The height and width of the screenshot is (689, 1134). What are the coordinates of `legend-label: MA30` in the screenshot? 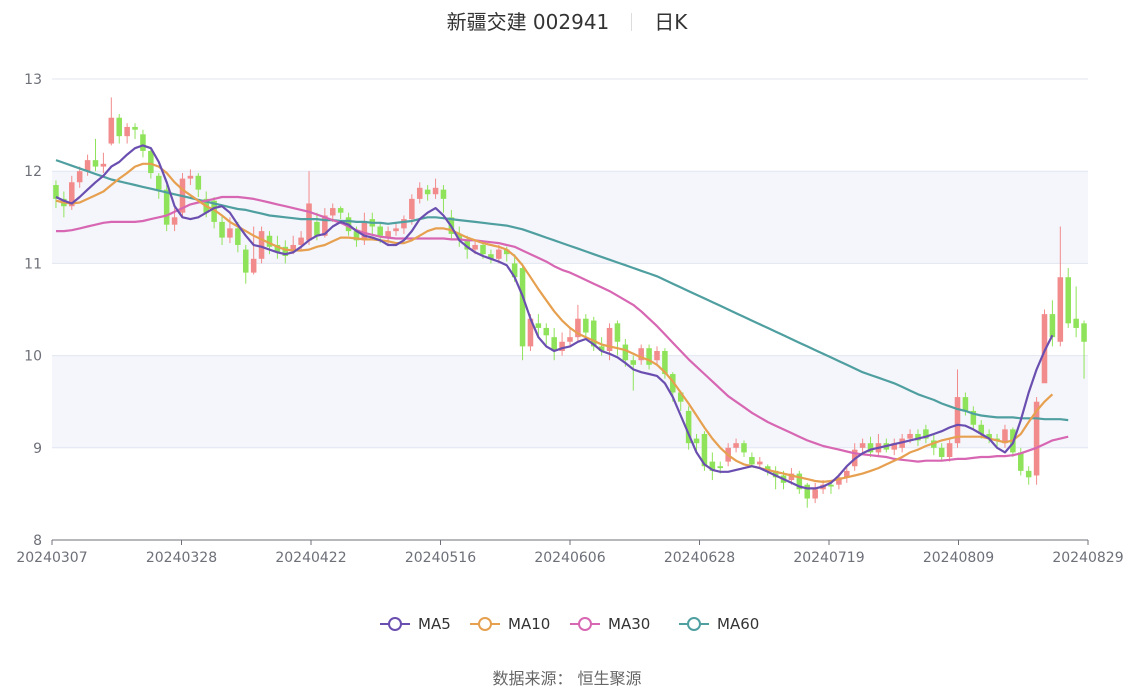 It's located at (629, 624).